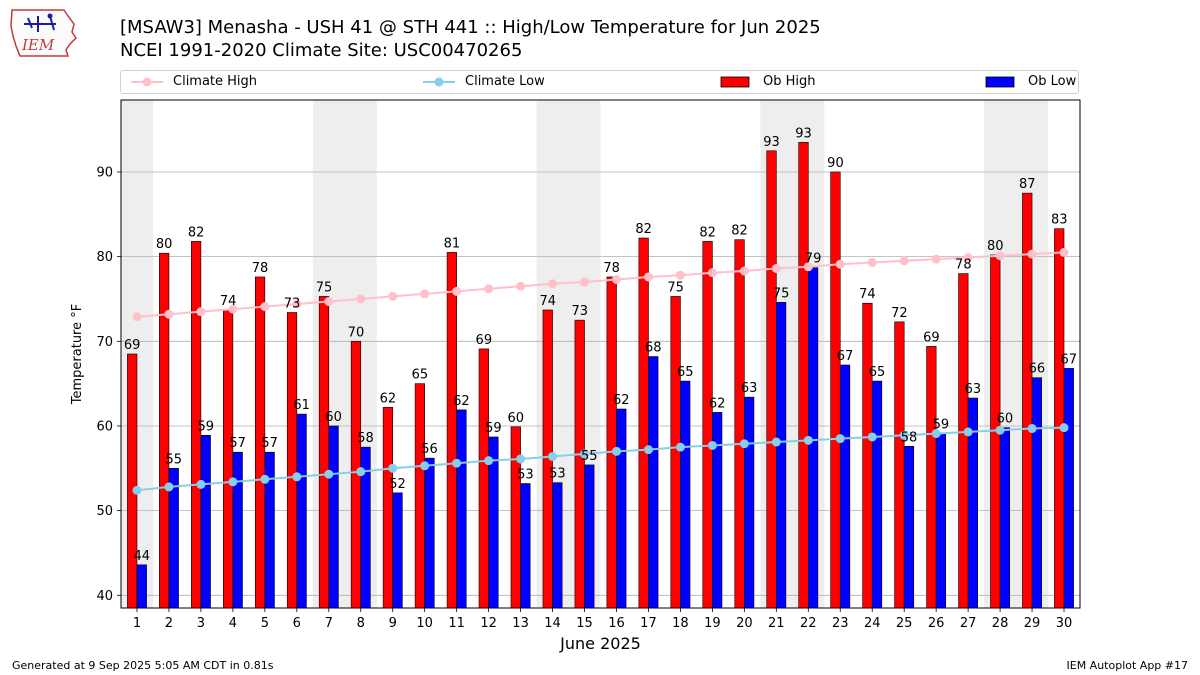 The height and width of the screenshot is (675, 1200). I want to click on x-tick-label: 20, so click(744, 623).